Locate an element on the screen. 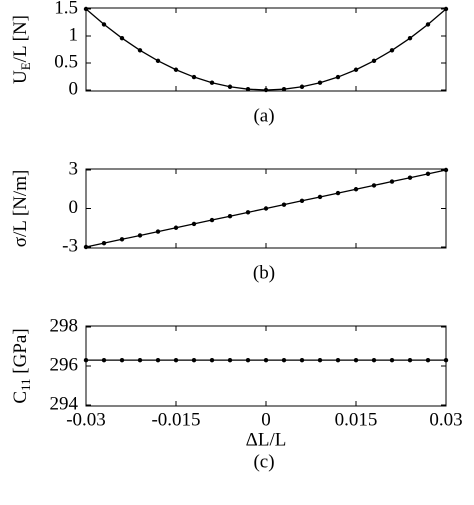 The height and width of the screenshot is (505, 474). y-tick-label: 0.5 is located at coordinates (66, 61).